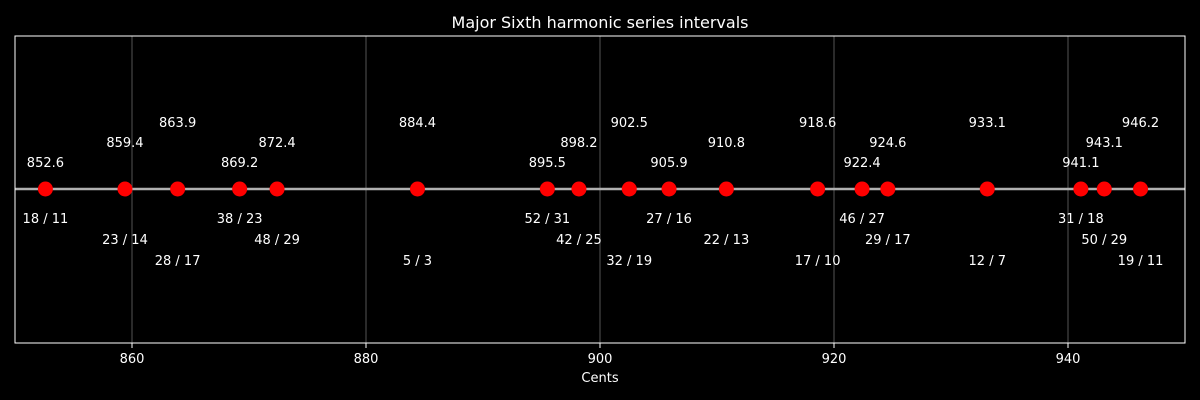  What do you see at coordinates (124, 143) in the screenshot?
I see `cents-label: 859.4` at bounding box center [124, 143].